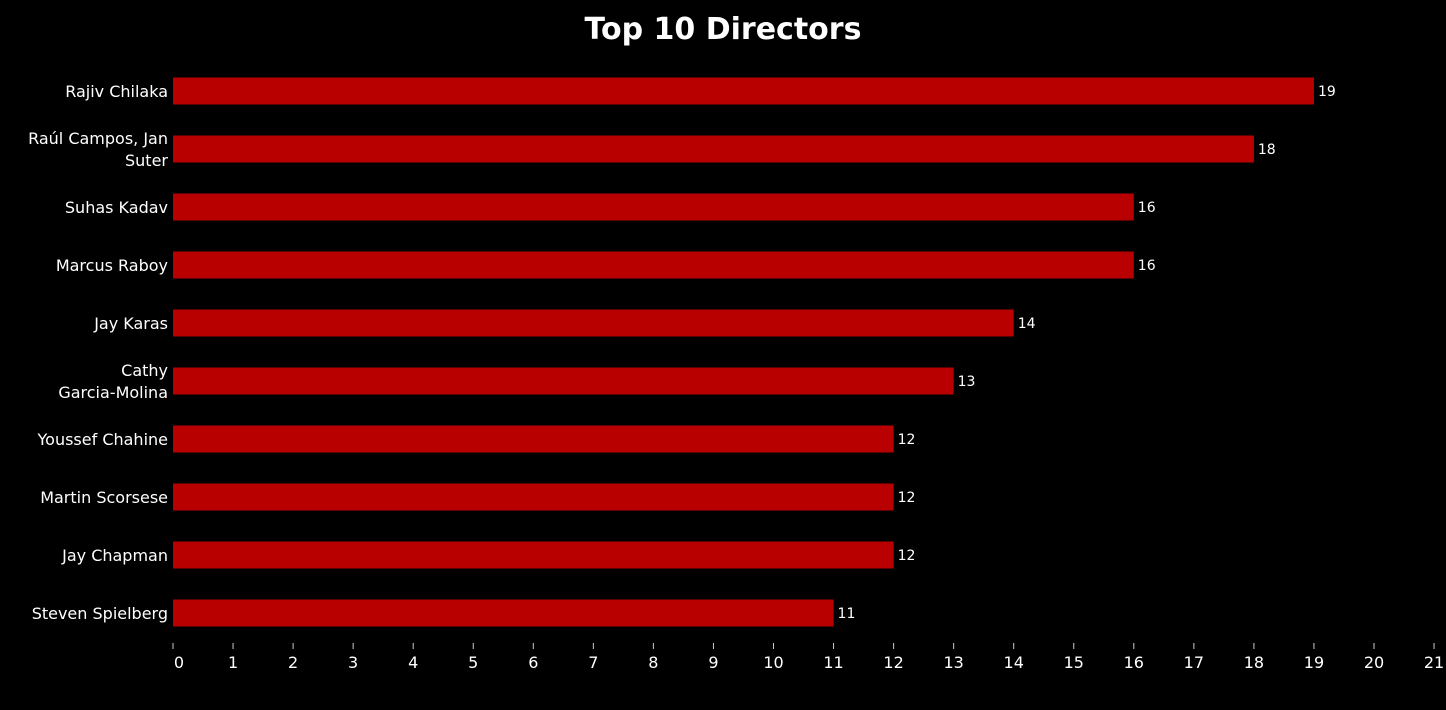 The image size is (1446, 710). What do you see at coordinates (1374, 662) in the screenshot?
I see `x-tick-label: 20` at bounding box center [1374, 662].